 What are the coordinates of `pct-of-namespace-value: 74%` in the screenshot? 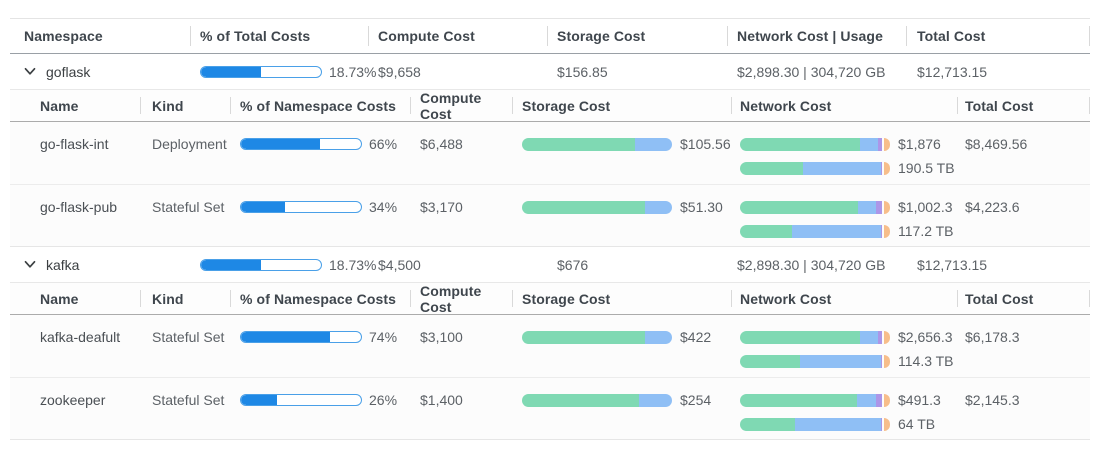 It's located at (383, 337).